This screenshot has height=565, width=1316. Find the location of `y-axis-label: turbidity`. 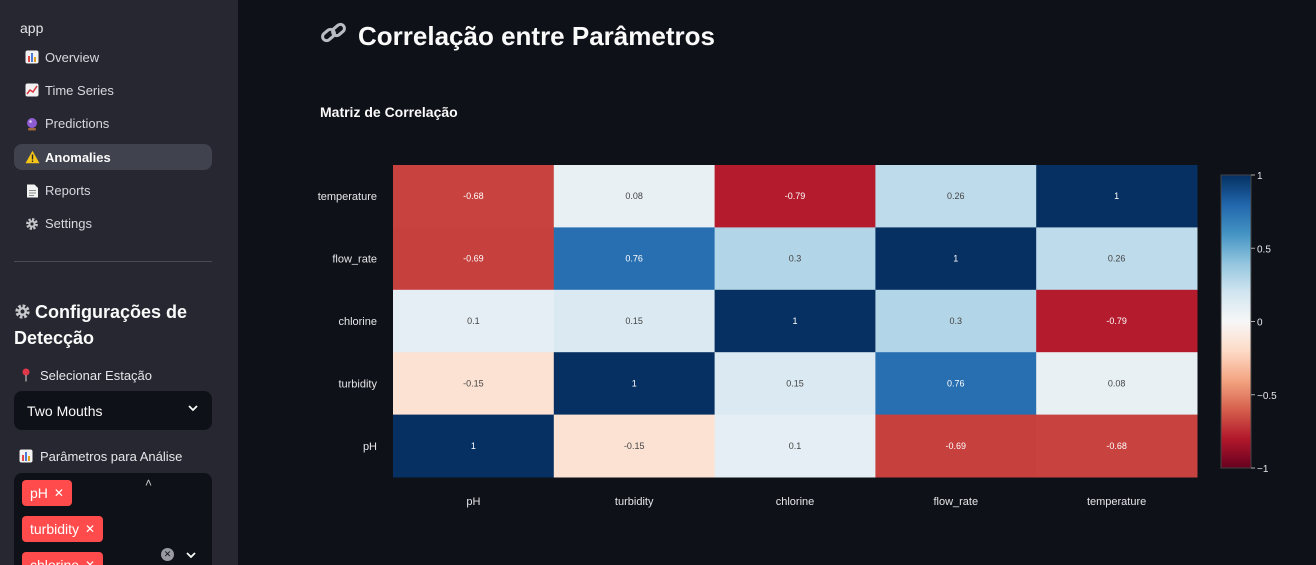

y-axis-label: turbidity is located at coordinates (357, 384).